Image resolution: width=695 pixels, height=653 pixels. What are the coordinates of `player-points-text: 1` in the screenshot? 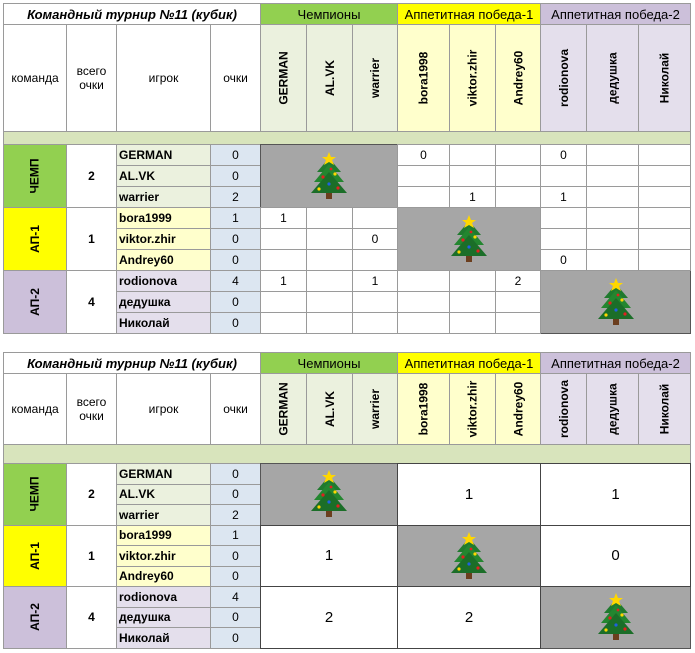 It's located at (235, 218).